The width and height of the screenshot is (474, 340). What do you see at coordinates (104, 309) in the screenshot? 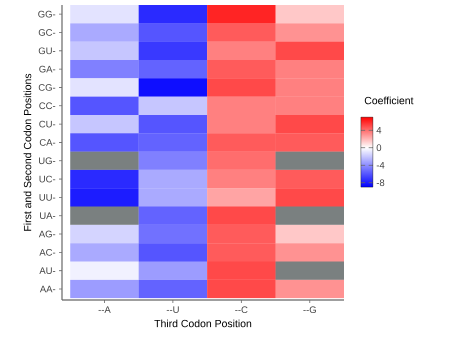
I see `x-tick-label: --A` at bounding box center [104, 309].